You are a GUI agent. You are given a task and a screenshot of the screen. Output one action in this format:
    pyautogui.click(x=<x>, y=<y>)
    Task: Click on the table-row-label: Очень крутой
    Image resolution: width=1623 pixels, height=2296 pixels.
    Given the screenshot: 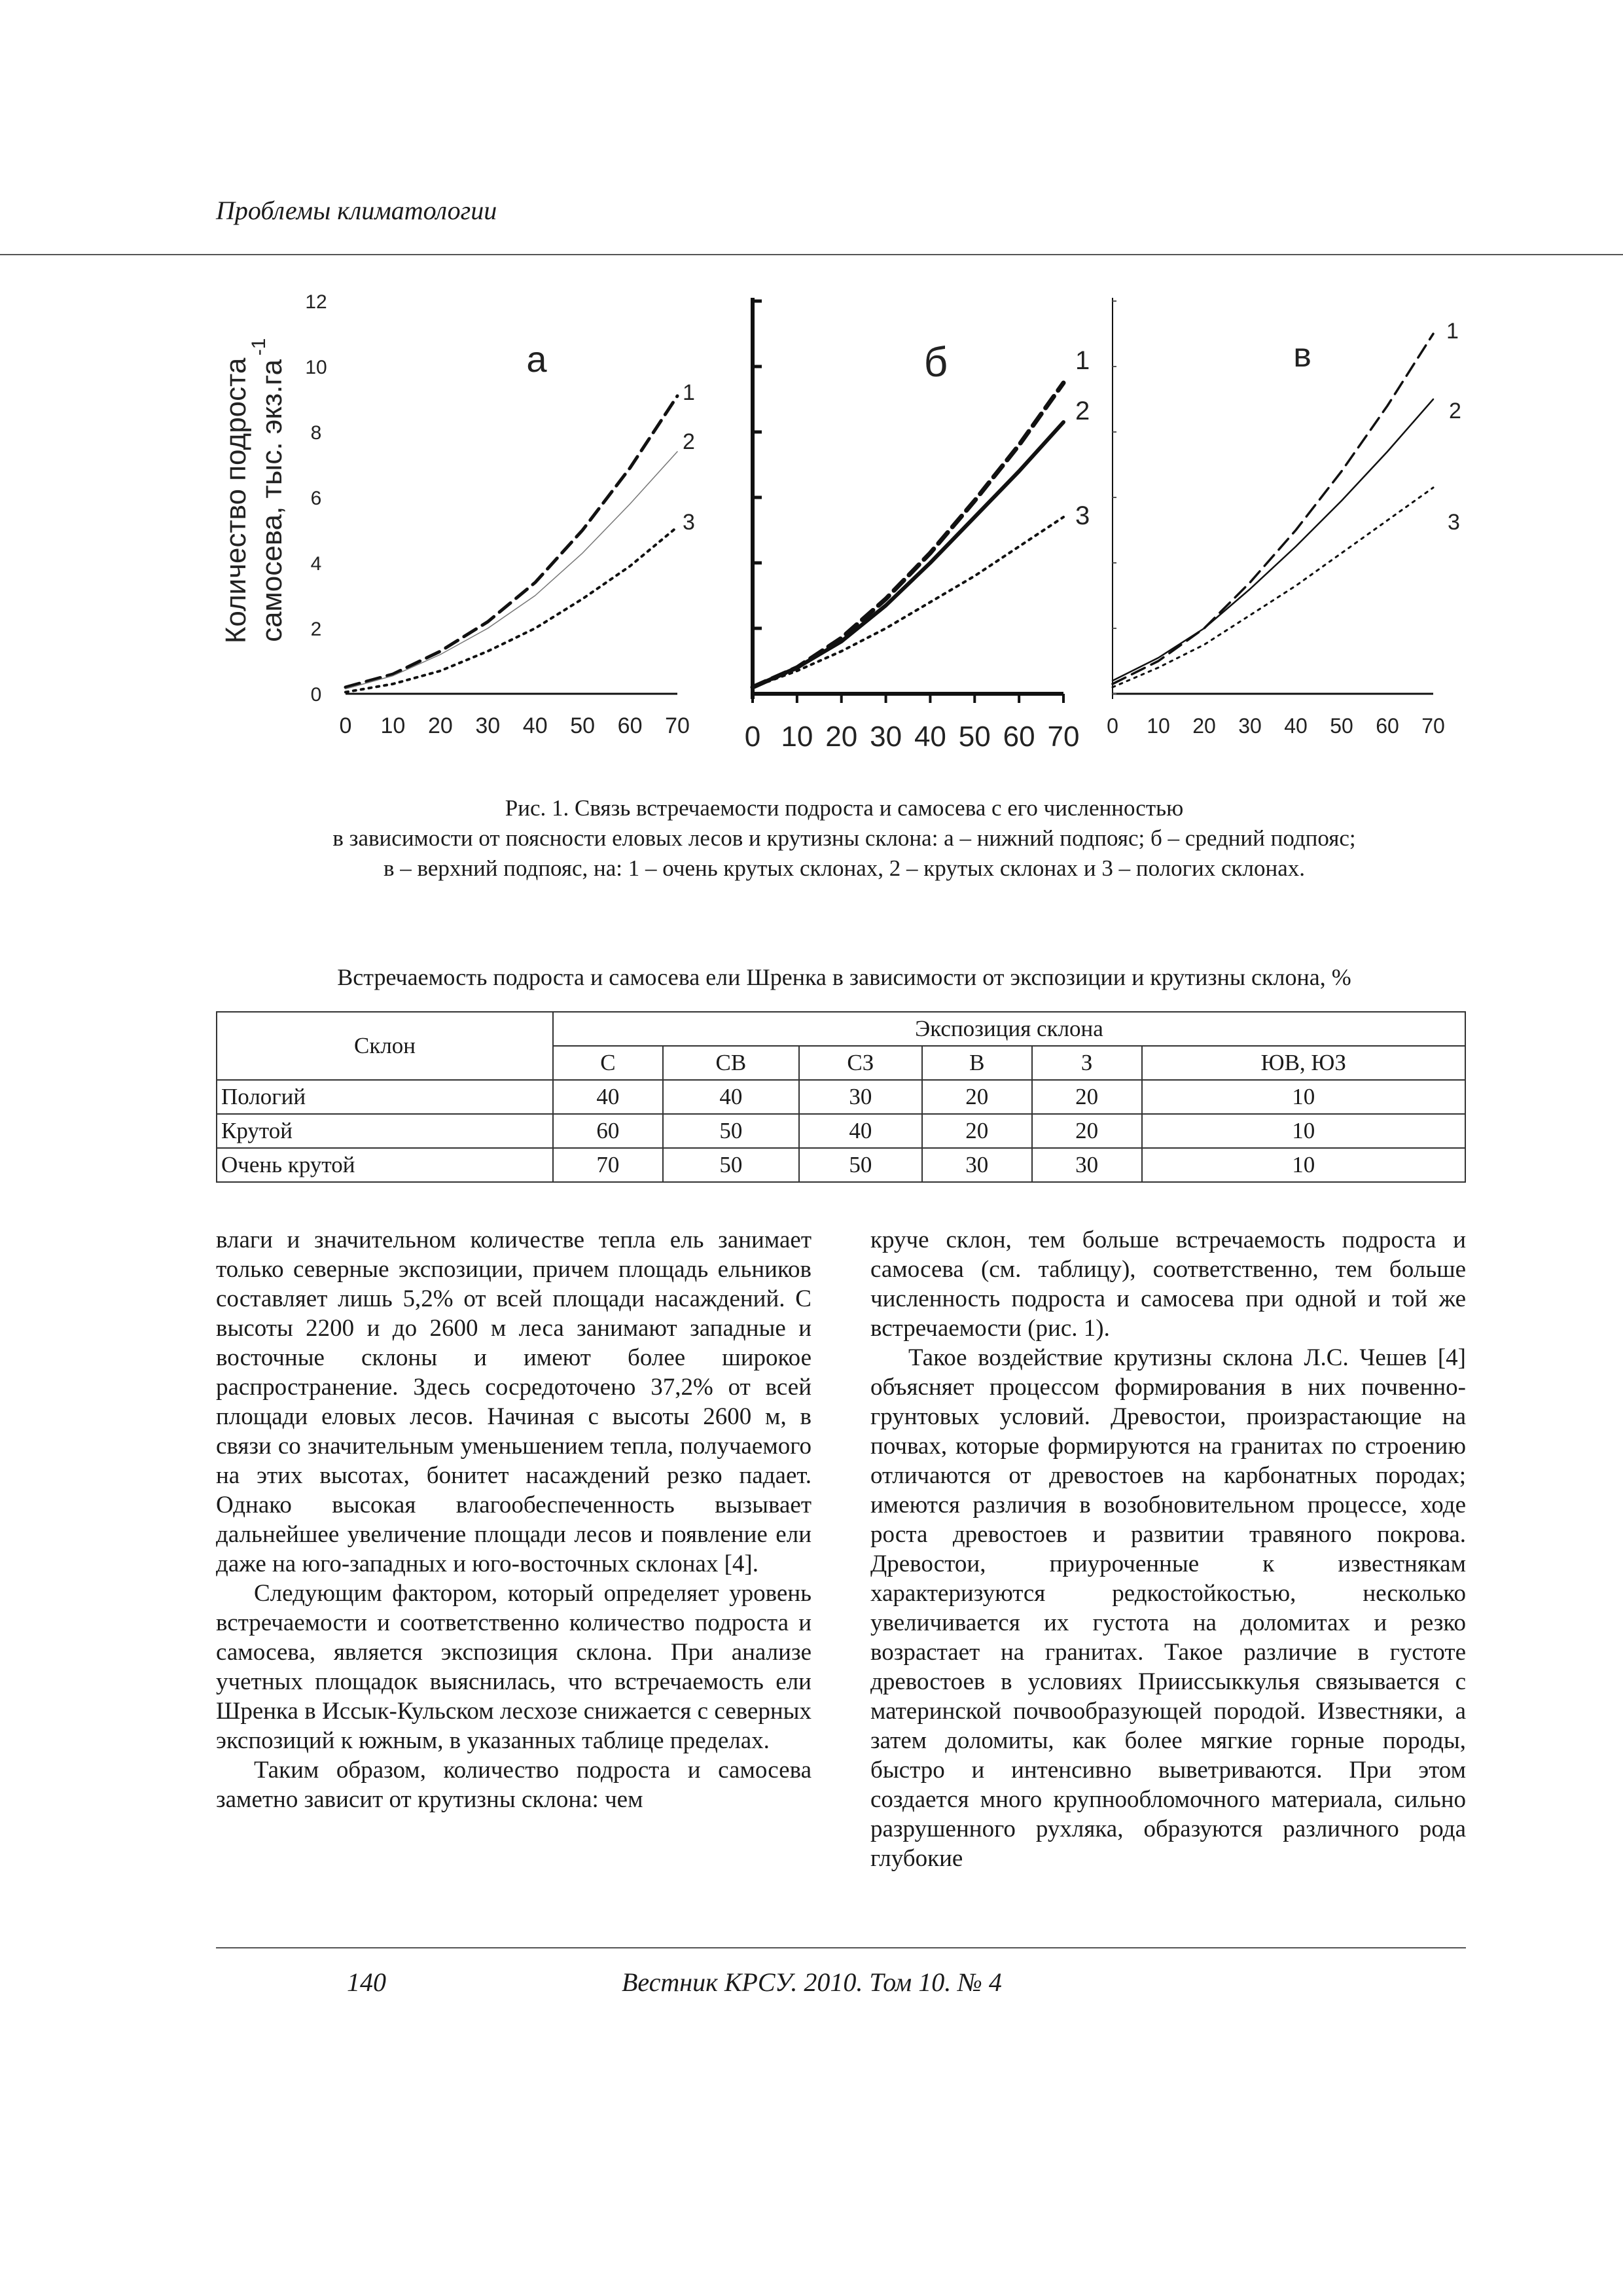 What is the action you would take?
    pyautogui.click(x=385, y=1165)
    